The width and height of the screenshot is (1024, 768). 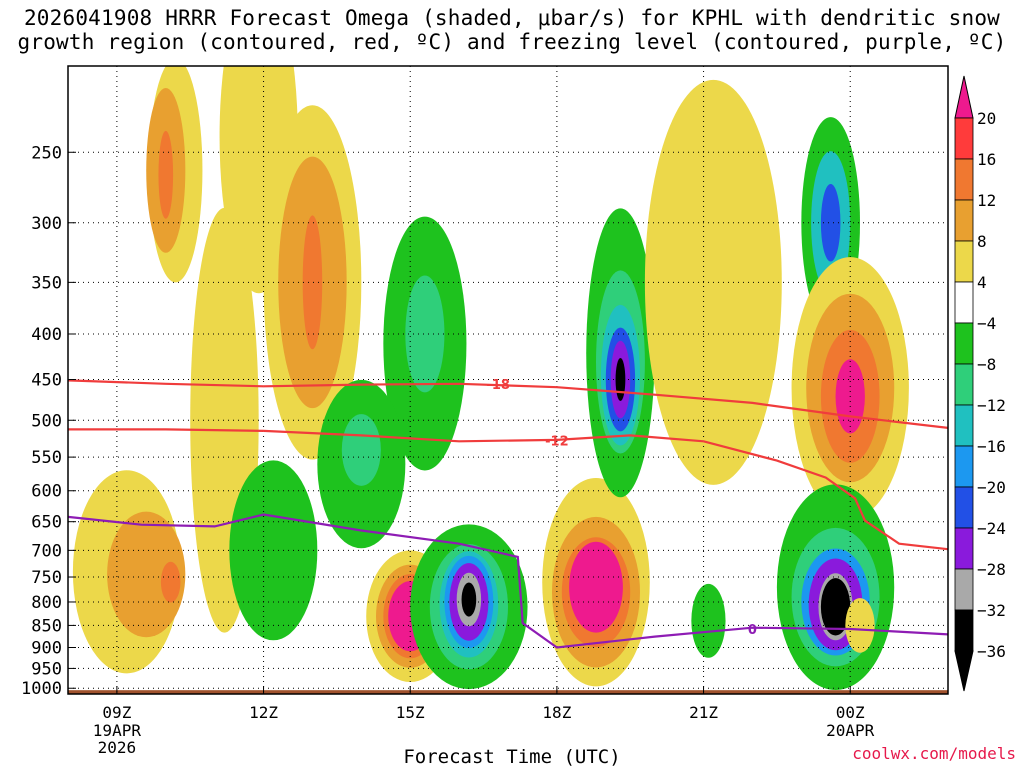 What do you see at coordinates (982, 241) in the screenshot?
I see `colorbar-label-3: 8` at bounding box center [982, 241].